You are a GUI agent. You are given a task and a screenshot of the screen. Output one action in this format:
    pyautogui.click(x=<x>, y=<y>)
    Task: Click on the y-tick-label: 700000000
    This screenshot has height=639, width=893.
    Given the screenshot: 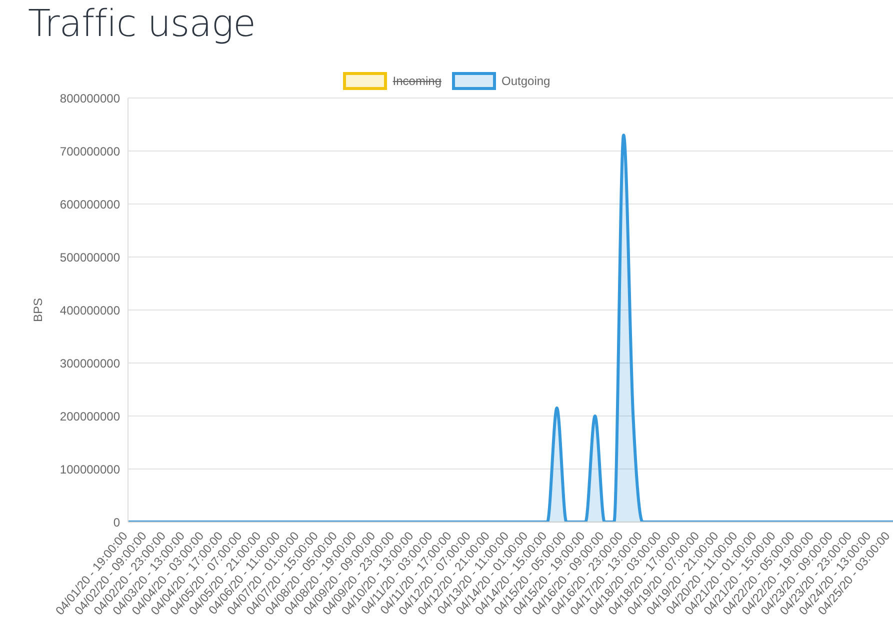 What is the action you would take?
    pyautogui.click(x=90, y=151)
    